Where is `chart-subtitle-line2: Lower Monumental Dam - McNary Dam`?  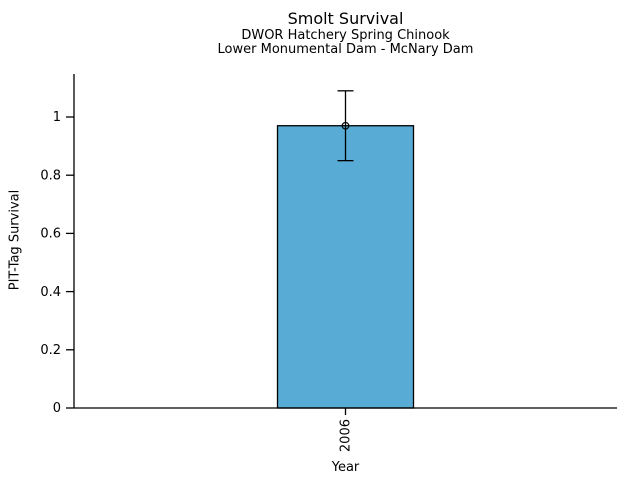 chart-subtitle-line2: Lower Monumental Dam - McNary Dam is located at coordinates (345, 49).